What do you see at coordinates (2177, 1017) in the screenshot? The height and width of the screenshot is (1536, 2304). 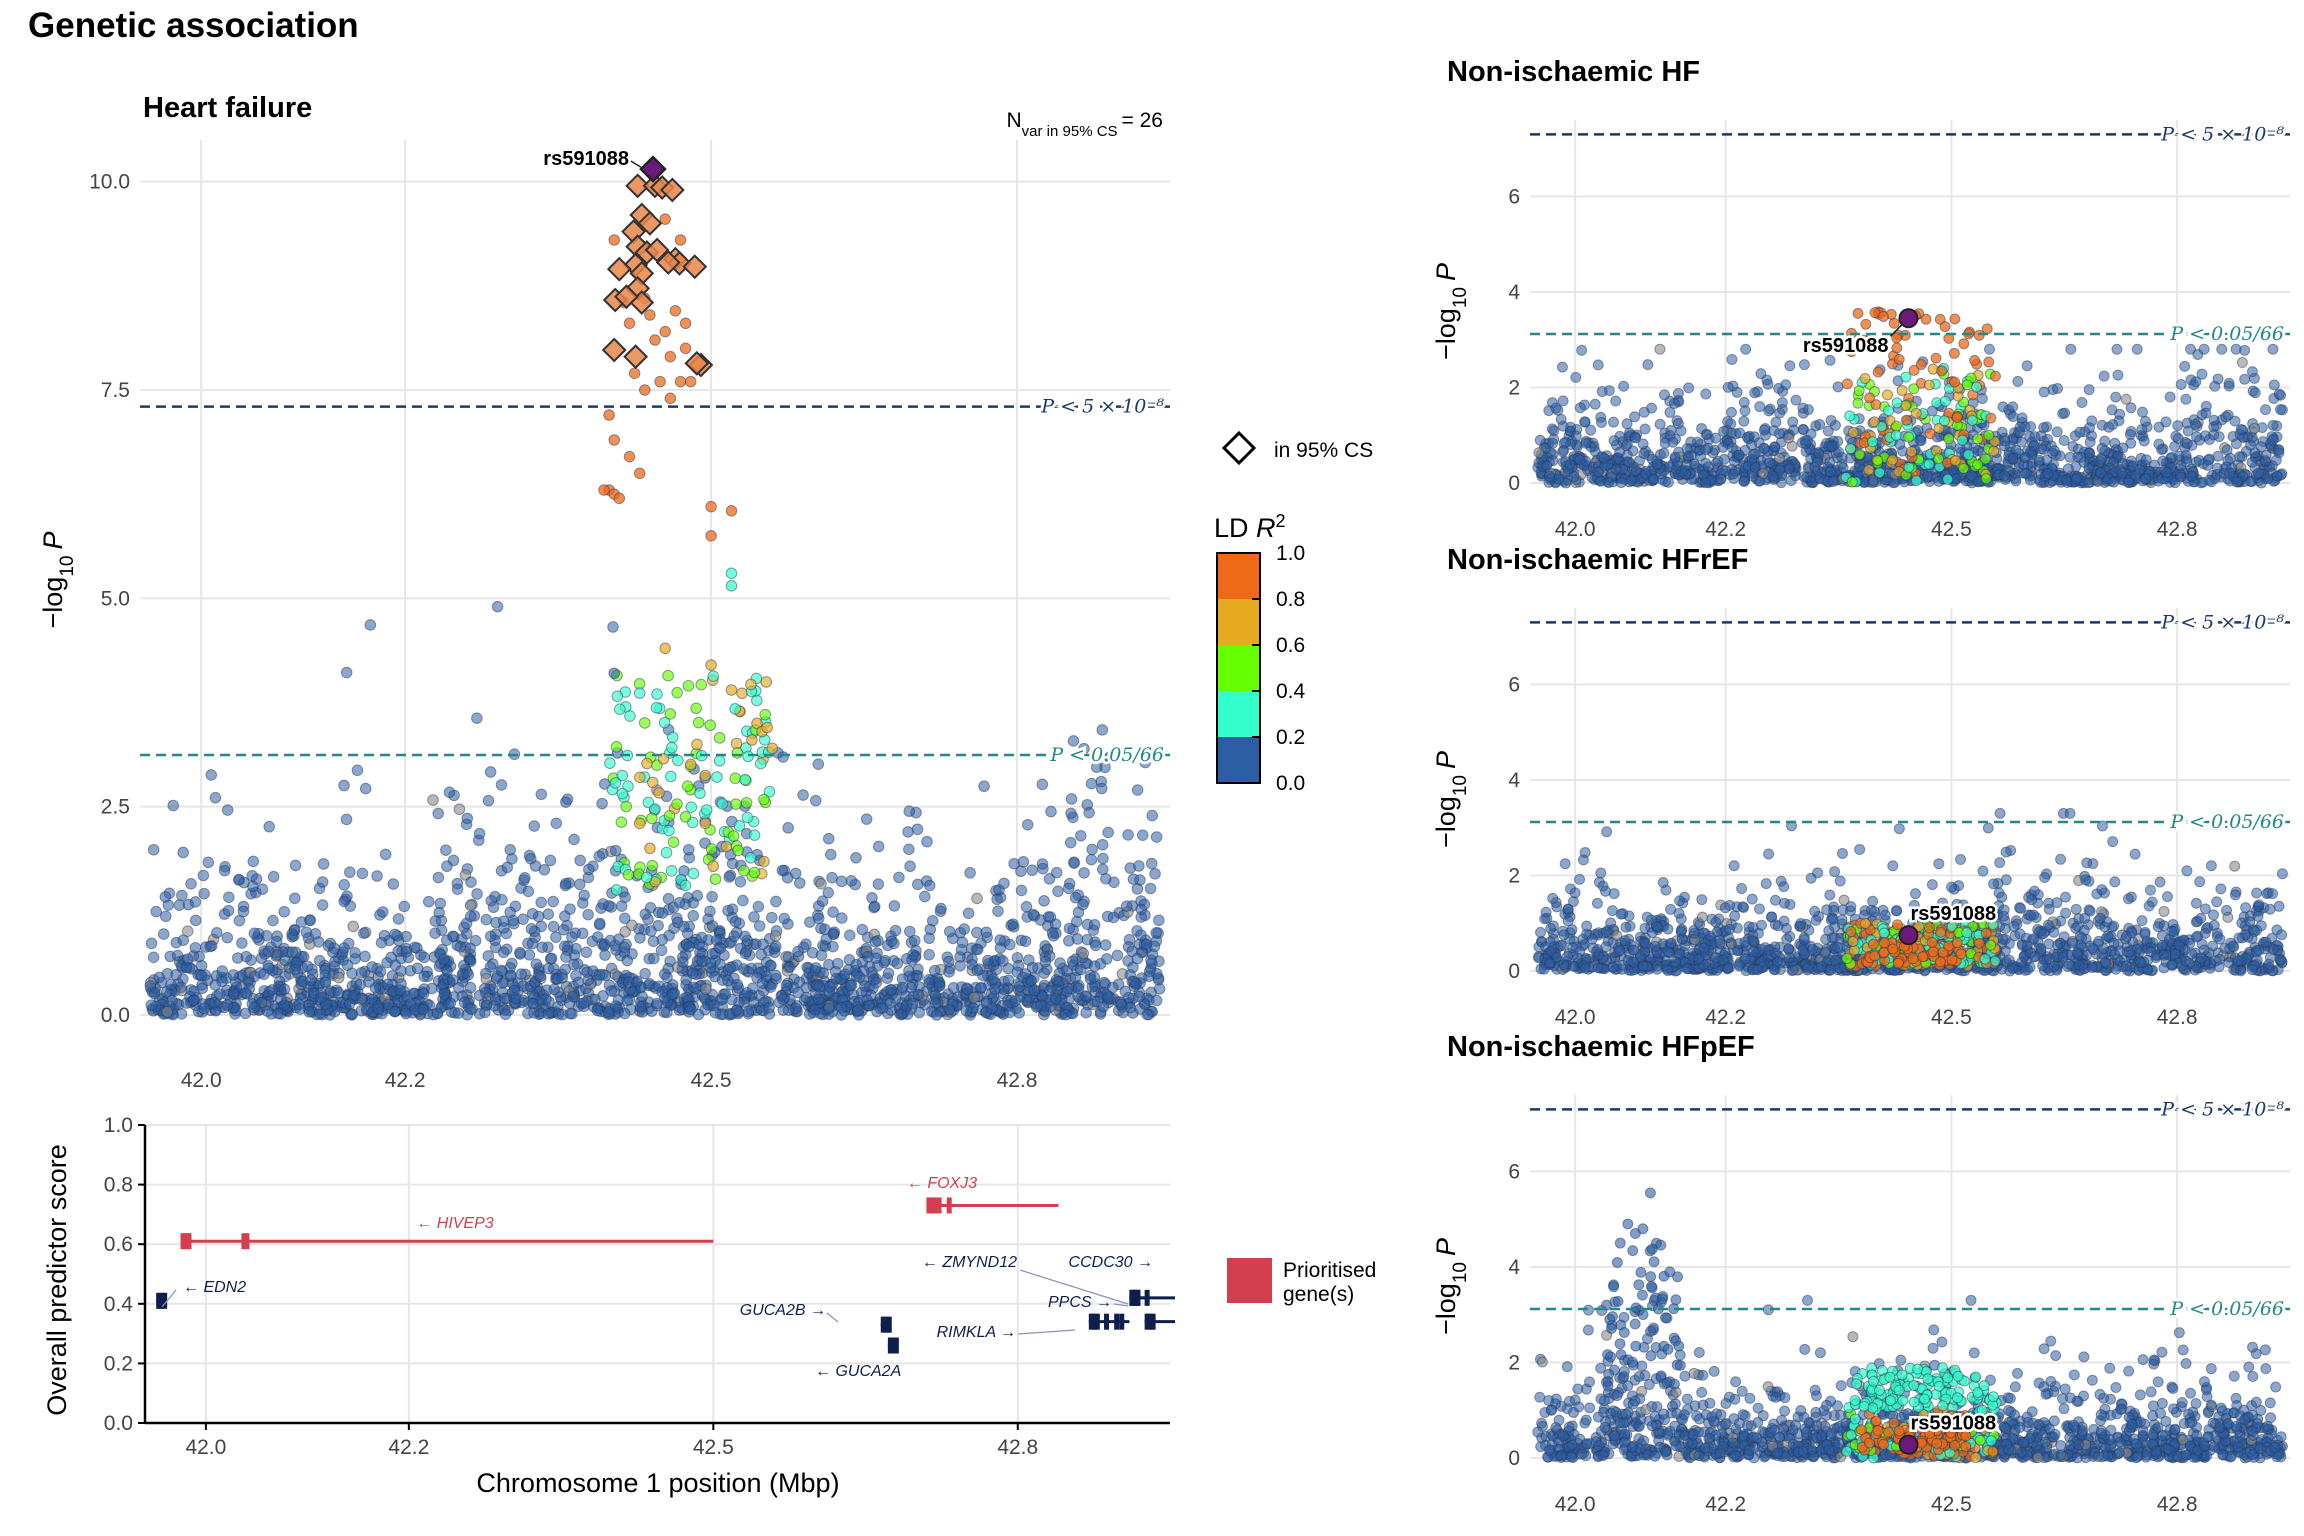 I see `x-tick-label: 42.8` at bounding box center [2177, 1017].